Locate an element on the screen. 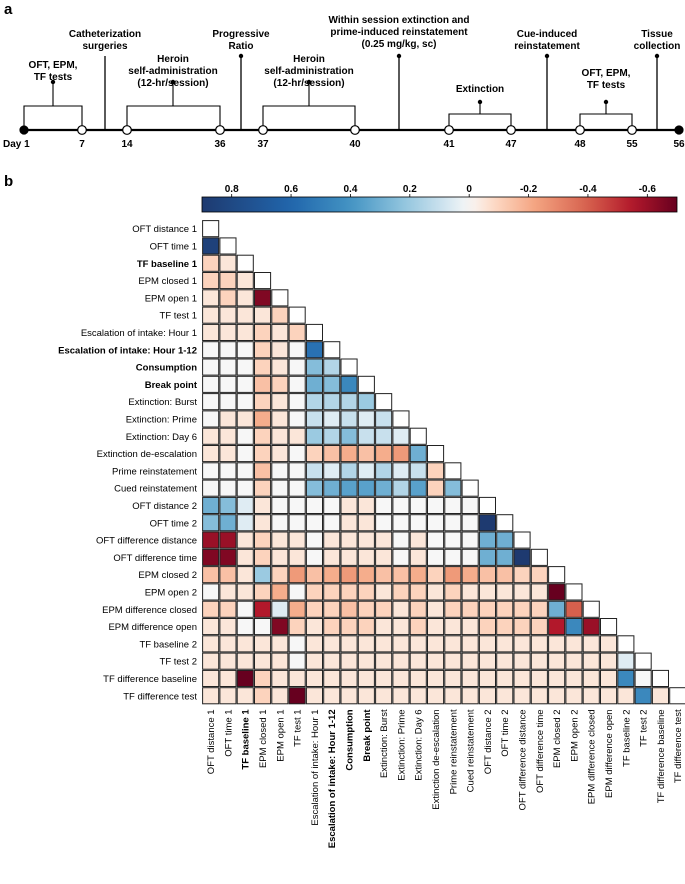  colorbar-tick-label: 0.8 is located at coordinates (232, 189).